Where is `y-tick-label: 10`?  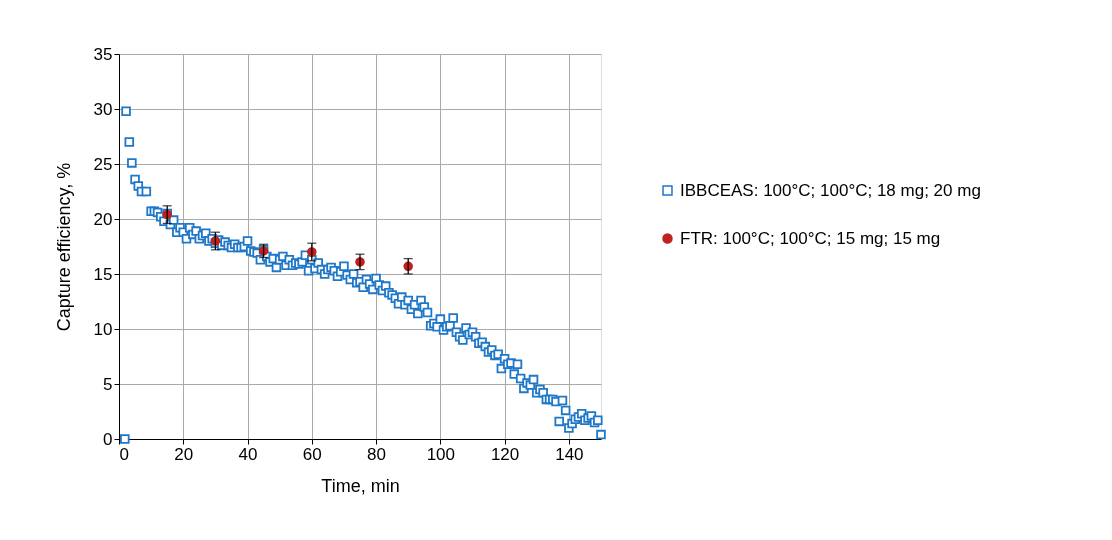
y-tick-label: 10 is located at coordinates (103, 329).